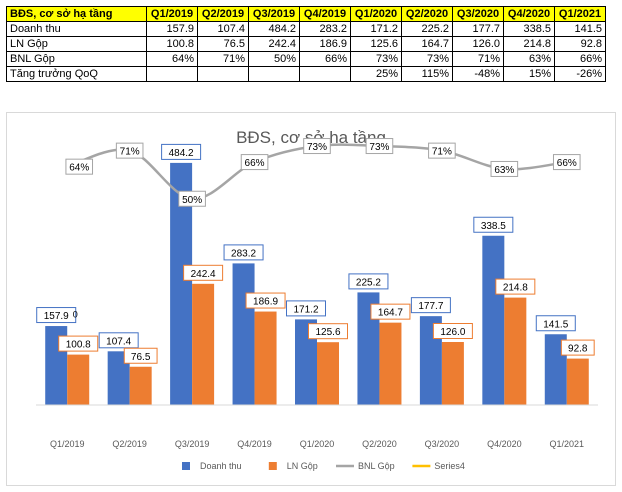 The image size is (622, 492). Describe the element at coordinates (567, 444) in the screenshot. I see `x-tick-label: Q1/2021` at that location.